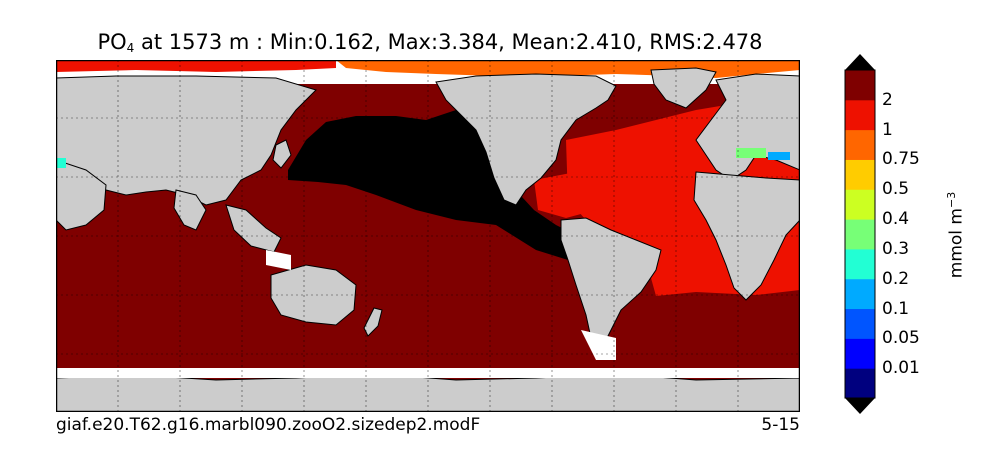  Describe the element at coordinates (896, 278) in the screenshot. I see `colorbar-tick-label: 0.2` at that location.